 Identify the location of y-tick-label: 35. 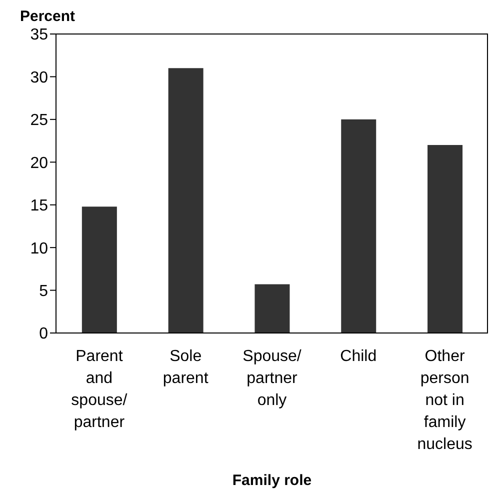
(39, 35).